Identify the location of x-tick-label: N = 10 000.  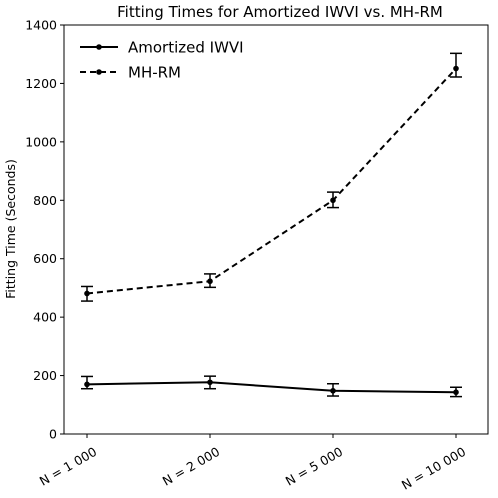
(433, 468).